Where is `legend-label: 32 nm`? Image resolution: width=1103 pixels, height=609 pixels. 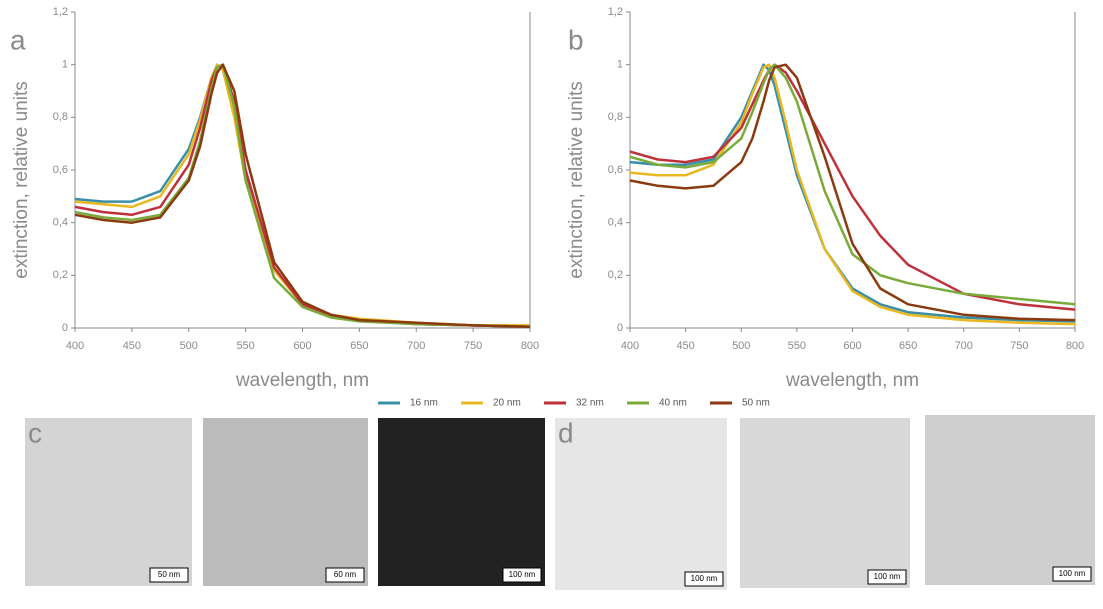 legend-label: 32 nm is located at coordinates (590, 403).